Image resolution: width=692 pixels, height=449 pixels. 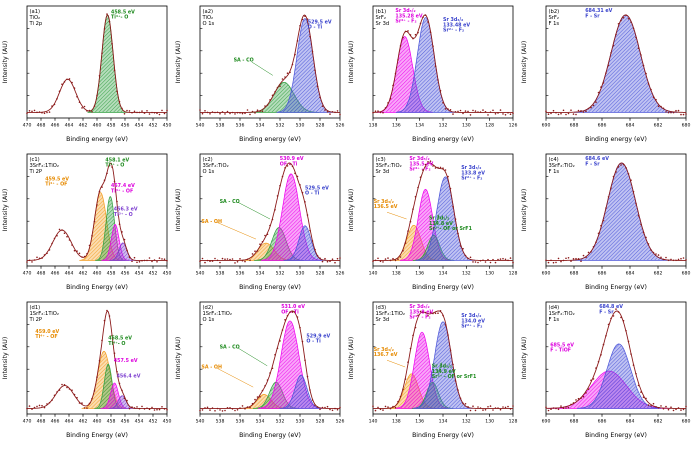 I want to click on panel-region-label: F 1s, so click(x=554, y=320).